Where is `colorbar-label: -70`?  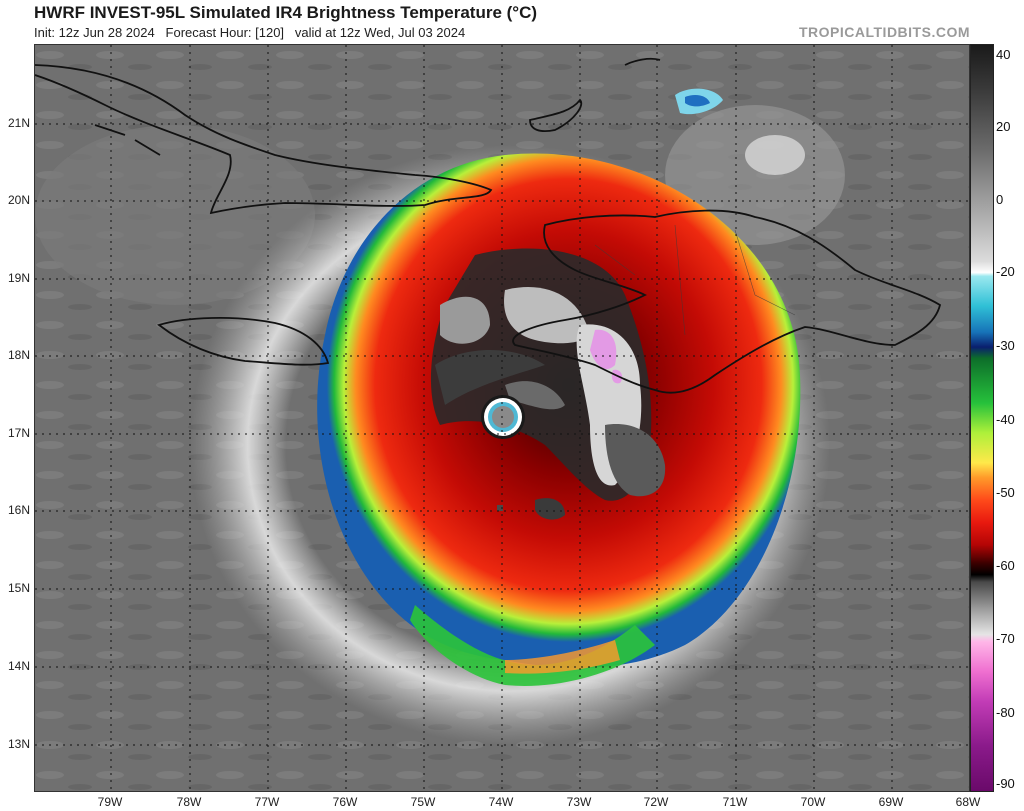 colorbar-label: -70 is located at coordinates (1005, 638).